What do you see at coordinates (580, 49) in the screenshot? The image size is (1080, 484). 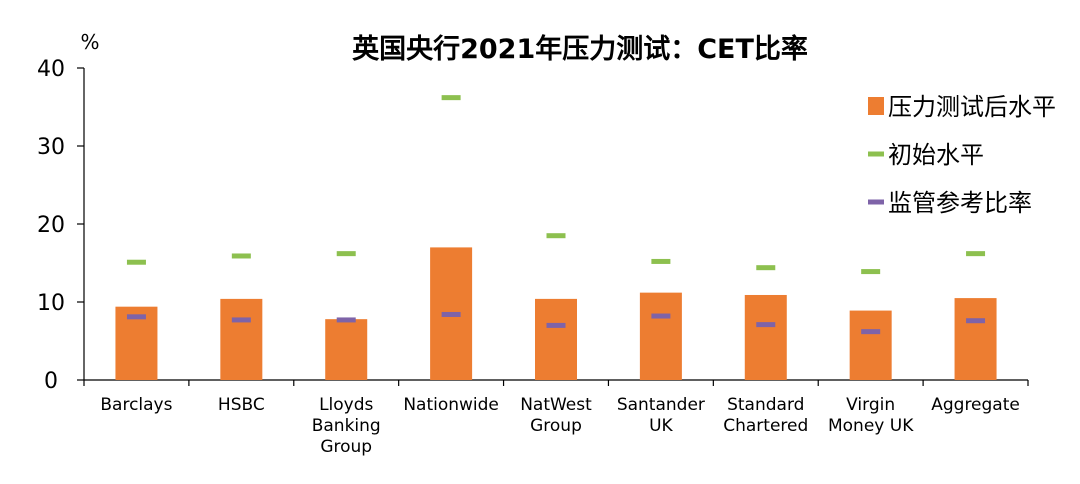 I see `chart-title: 英国央行2021年压力测试：CET比率` at bounding box center [580, 49].